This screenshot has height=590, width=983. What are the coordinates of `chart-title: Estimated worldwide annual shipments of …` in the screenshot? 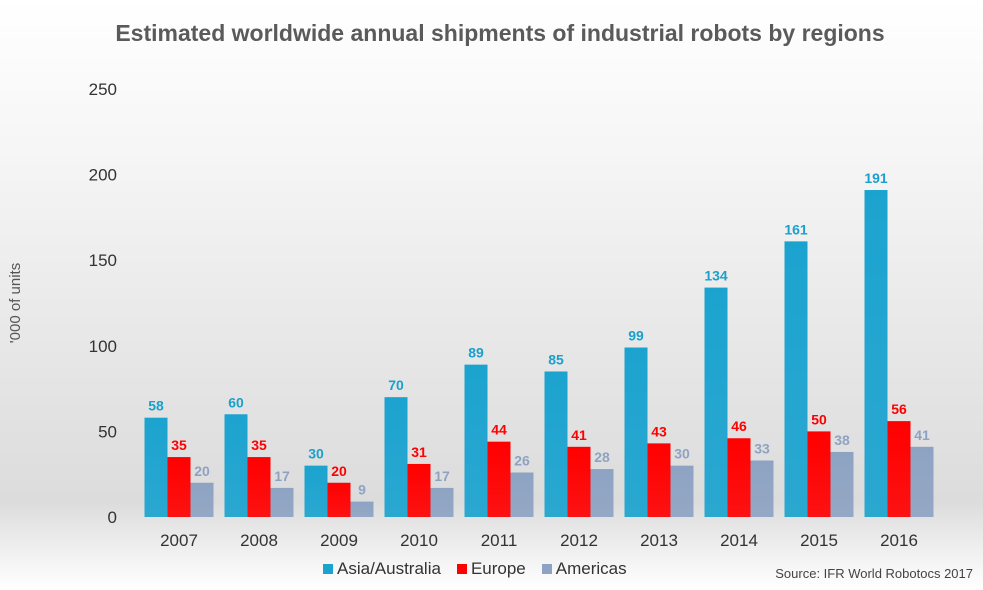 It's located at (500, 33).